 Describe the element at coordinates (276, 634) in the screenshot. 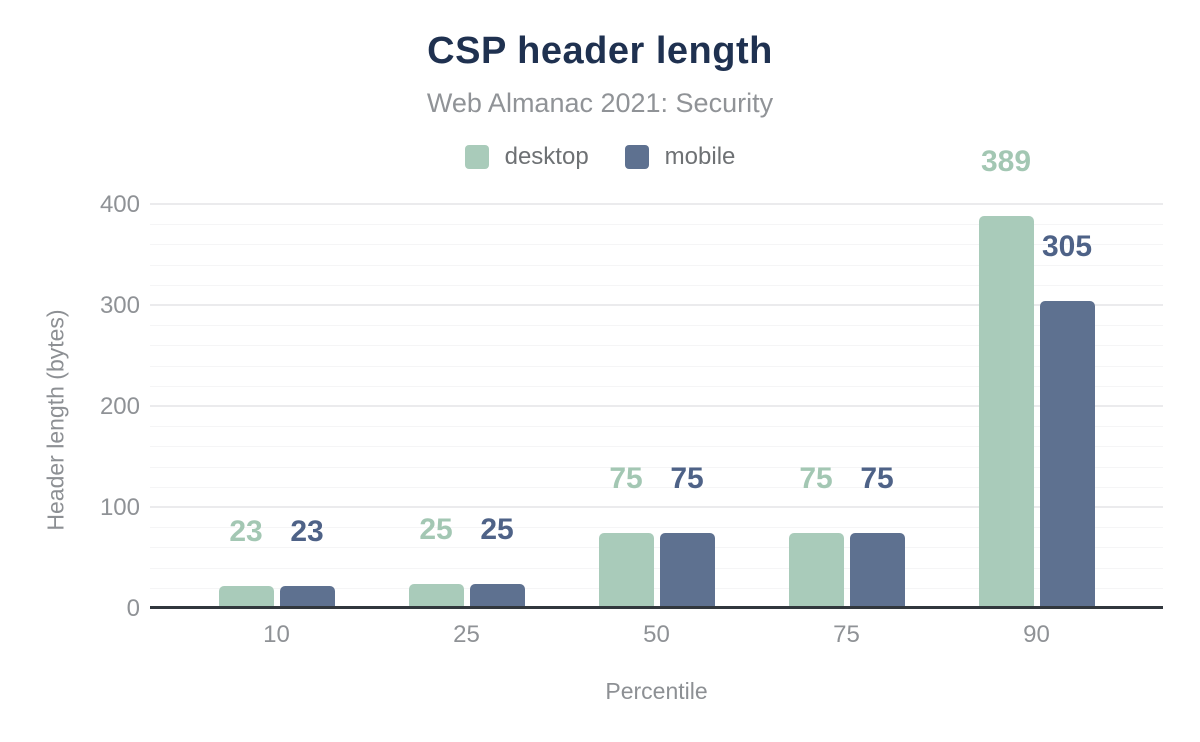

I see `x-tick-10: 10` at that location.